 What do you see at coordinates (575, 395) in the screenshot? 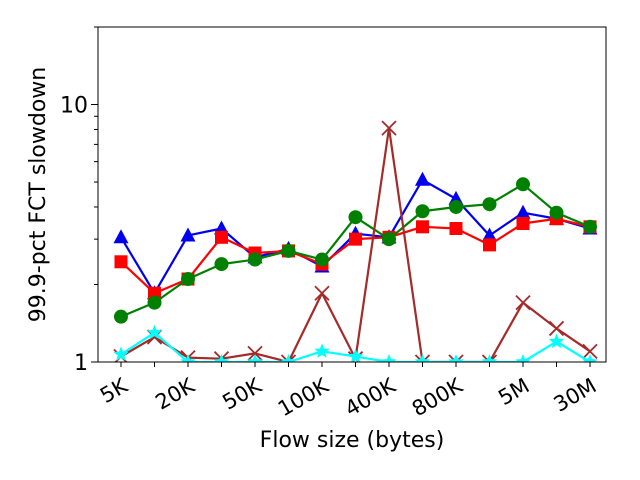
I see `x-tick-label: 30M` at bounding box center [575, 395].